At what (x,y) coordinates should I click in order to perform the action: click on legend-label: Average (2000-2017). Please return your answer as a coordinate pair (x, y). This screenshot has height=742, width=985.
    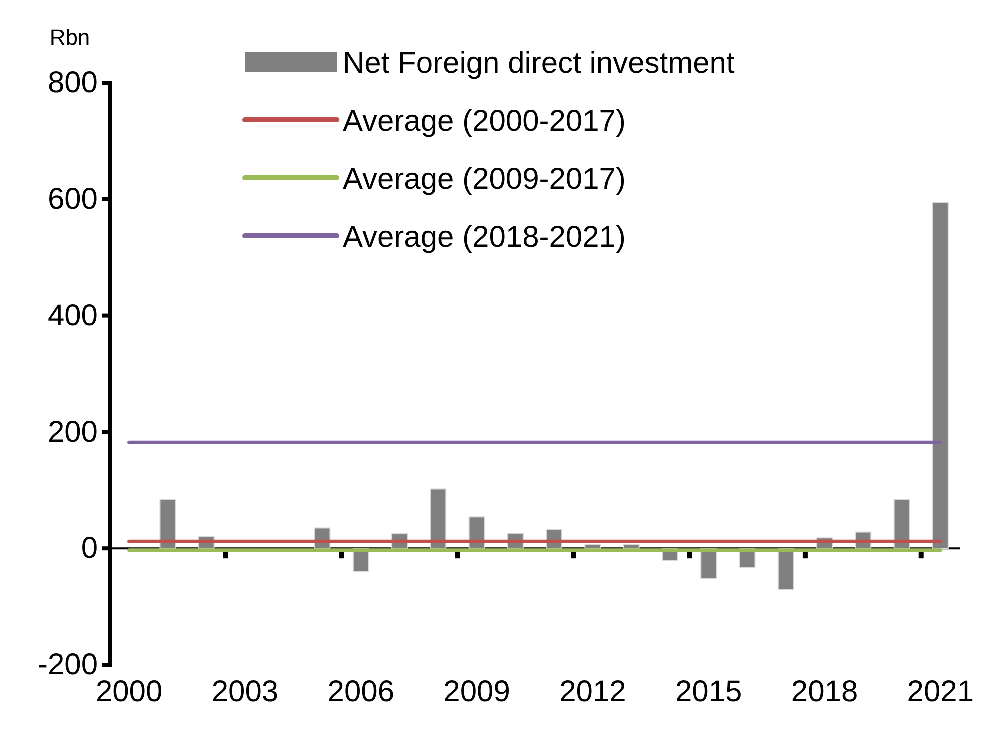
    Looking at the image, I should click on (484, 121).